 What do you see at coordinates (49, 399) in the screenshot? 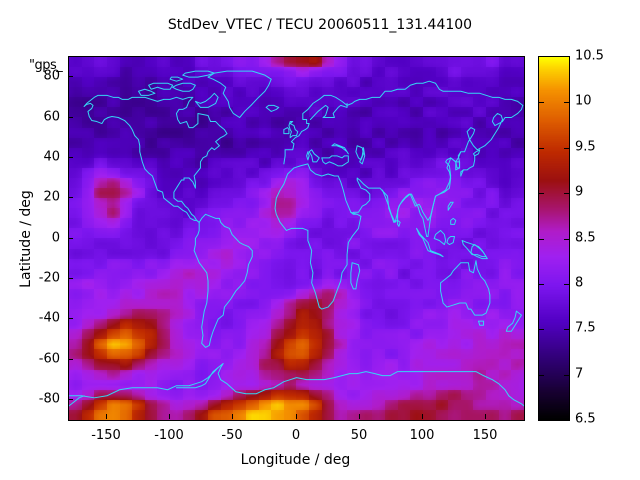
I see `y-tick-label: -80` at bounding box center [49, 399].